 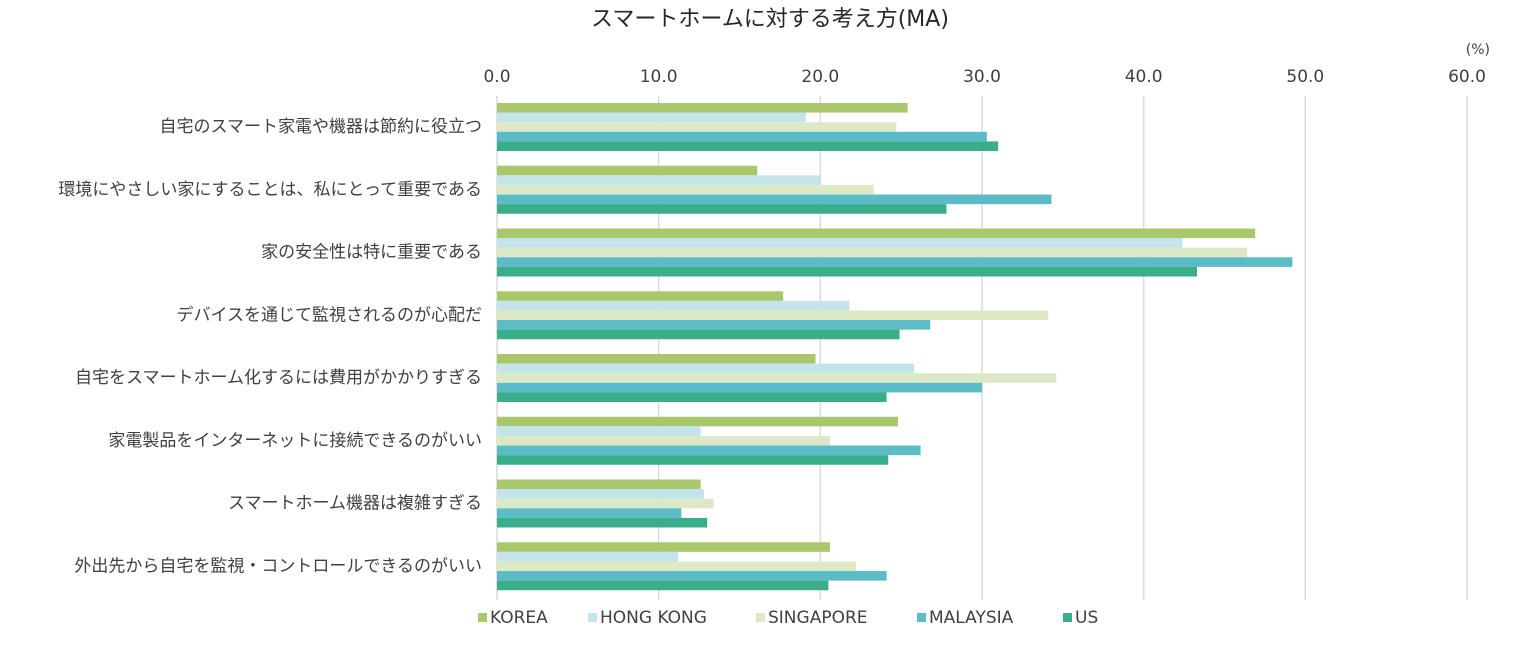 What do you see at coordinates (496, 77) in the screenshot?
I see `x-tick-label: 0.0` at bounding box center [496, 77].